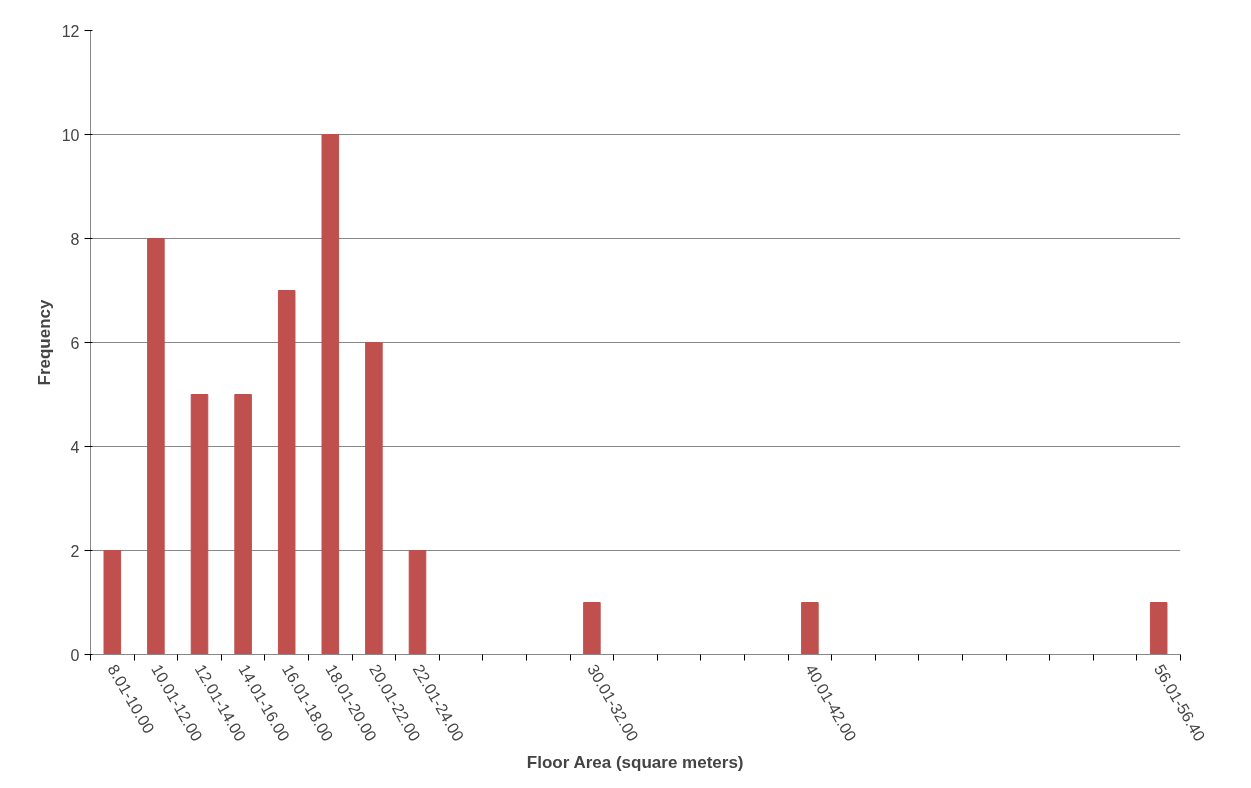 The width and height of the screenshot is (1251, 788). Describe the element at coordinates (44, 342) in the screenshot. I see `y-axis-title: Frequency` at that location.